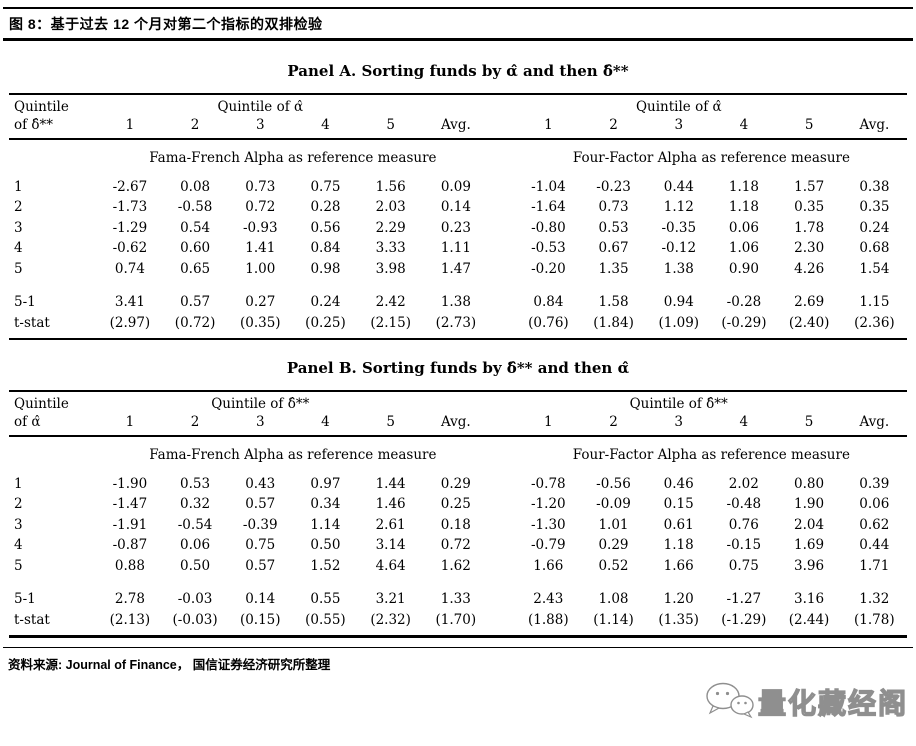 The width and height of the screenshot is (916, 746). Describe the element at coordinates (130, 619) in the screenshot. I see `data-cell: (2.13)` at that location.